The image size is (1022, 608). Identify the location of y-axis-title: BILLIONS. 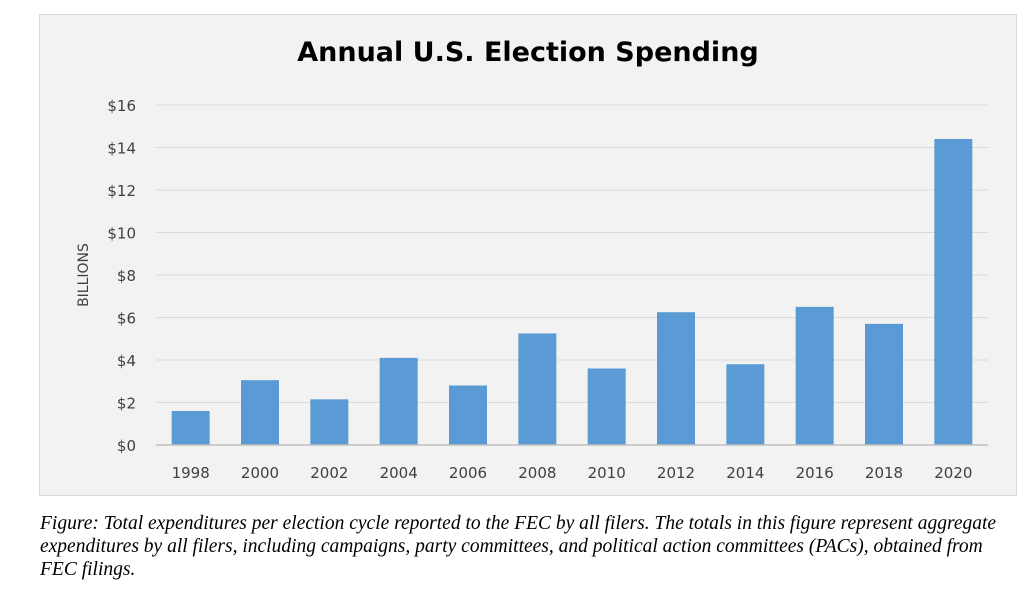
(84, 275).